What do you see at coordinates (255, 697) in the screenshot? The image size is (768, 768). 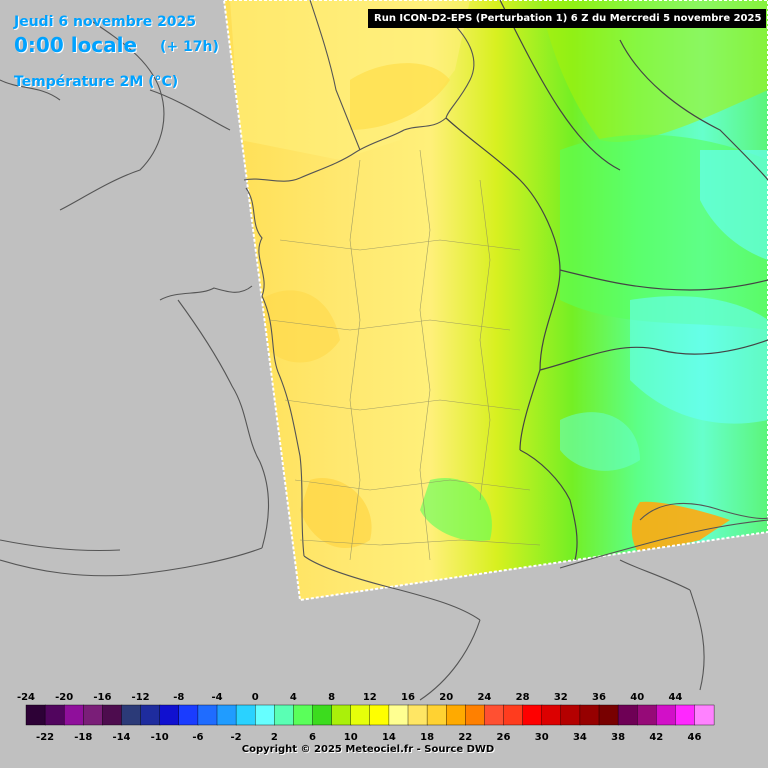 I see `legend-top-label: 0` at bounding box center [255, 697].